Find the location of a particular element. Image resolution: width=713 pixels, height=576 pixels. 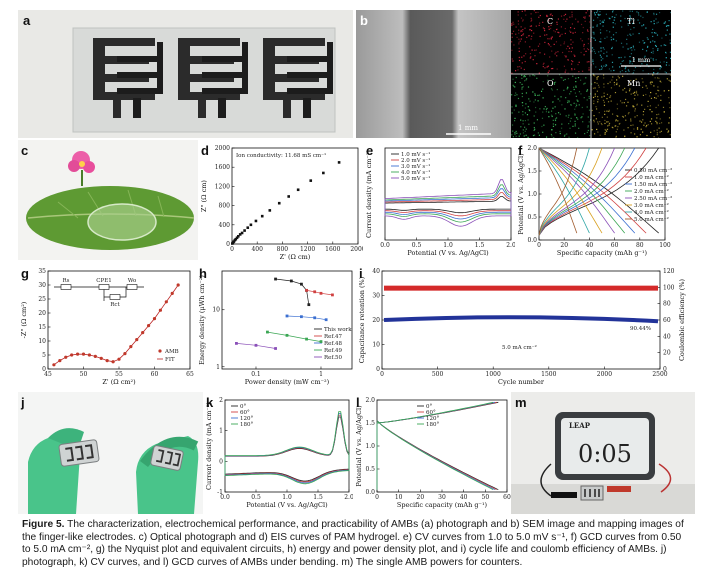

circuit-element is located at coordinates (104, 287).